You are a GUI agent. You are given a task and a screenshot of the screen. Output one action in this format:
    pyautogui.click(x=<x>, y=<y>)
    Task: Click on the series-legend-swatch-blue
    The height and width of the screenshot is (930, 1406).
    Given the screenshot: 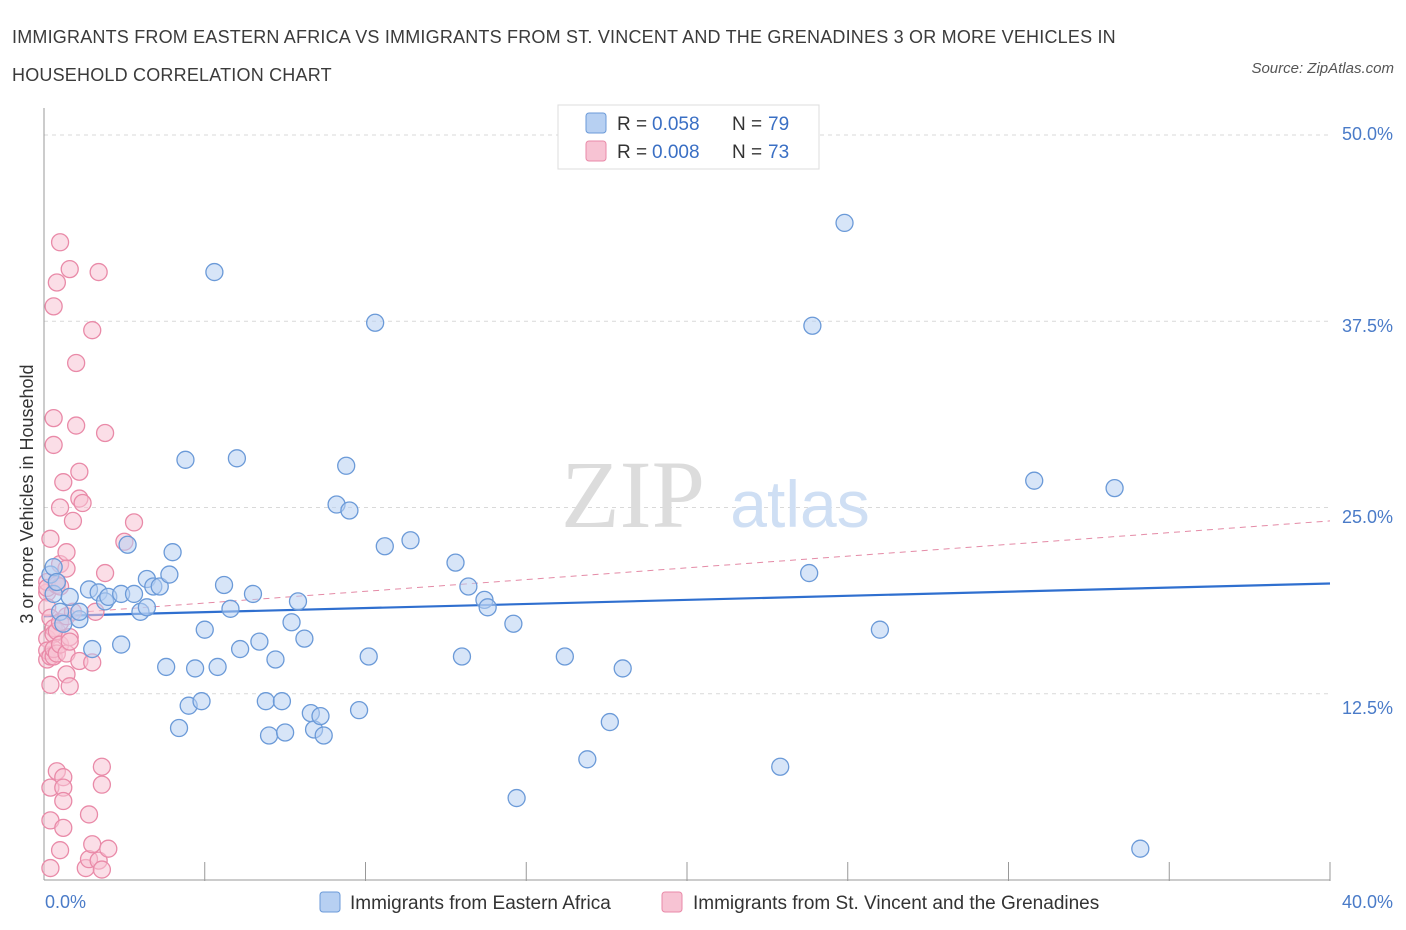 What is the action you would take?
    pyautogui.click(x=330, y=902)
    